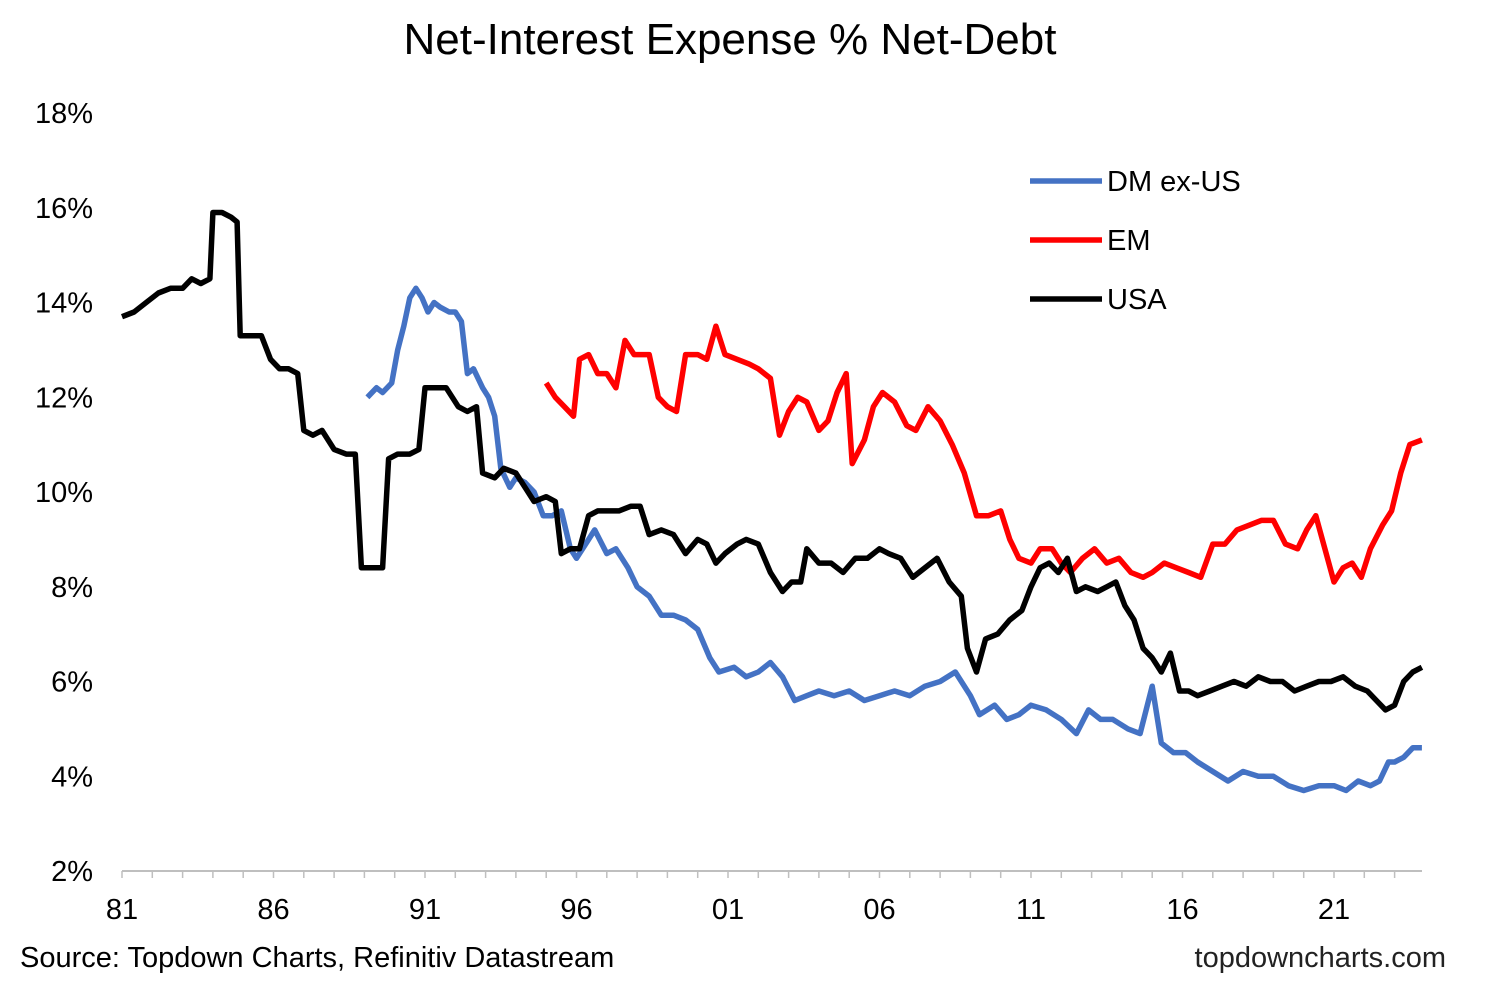 The width and height of the screenshot is (1490, 985). What do you see at coordinates (72, 683) in the screenshot?
I see `y-tick-label: 6%` at bounding box center [72, 683].